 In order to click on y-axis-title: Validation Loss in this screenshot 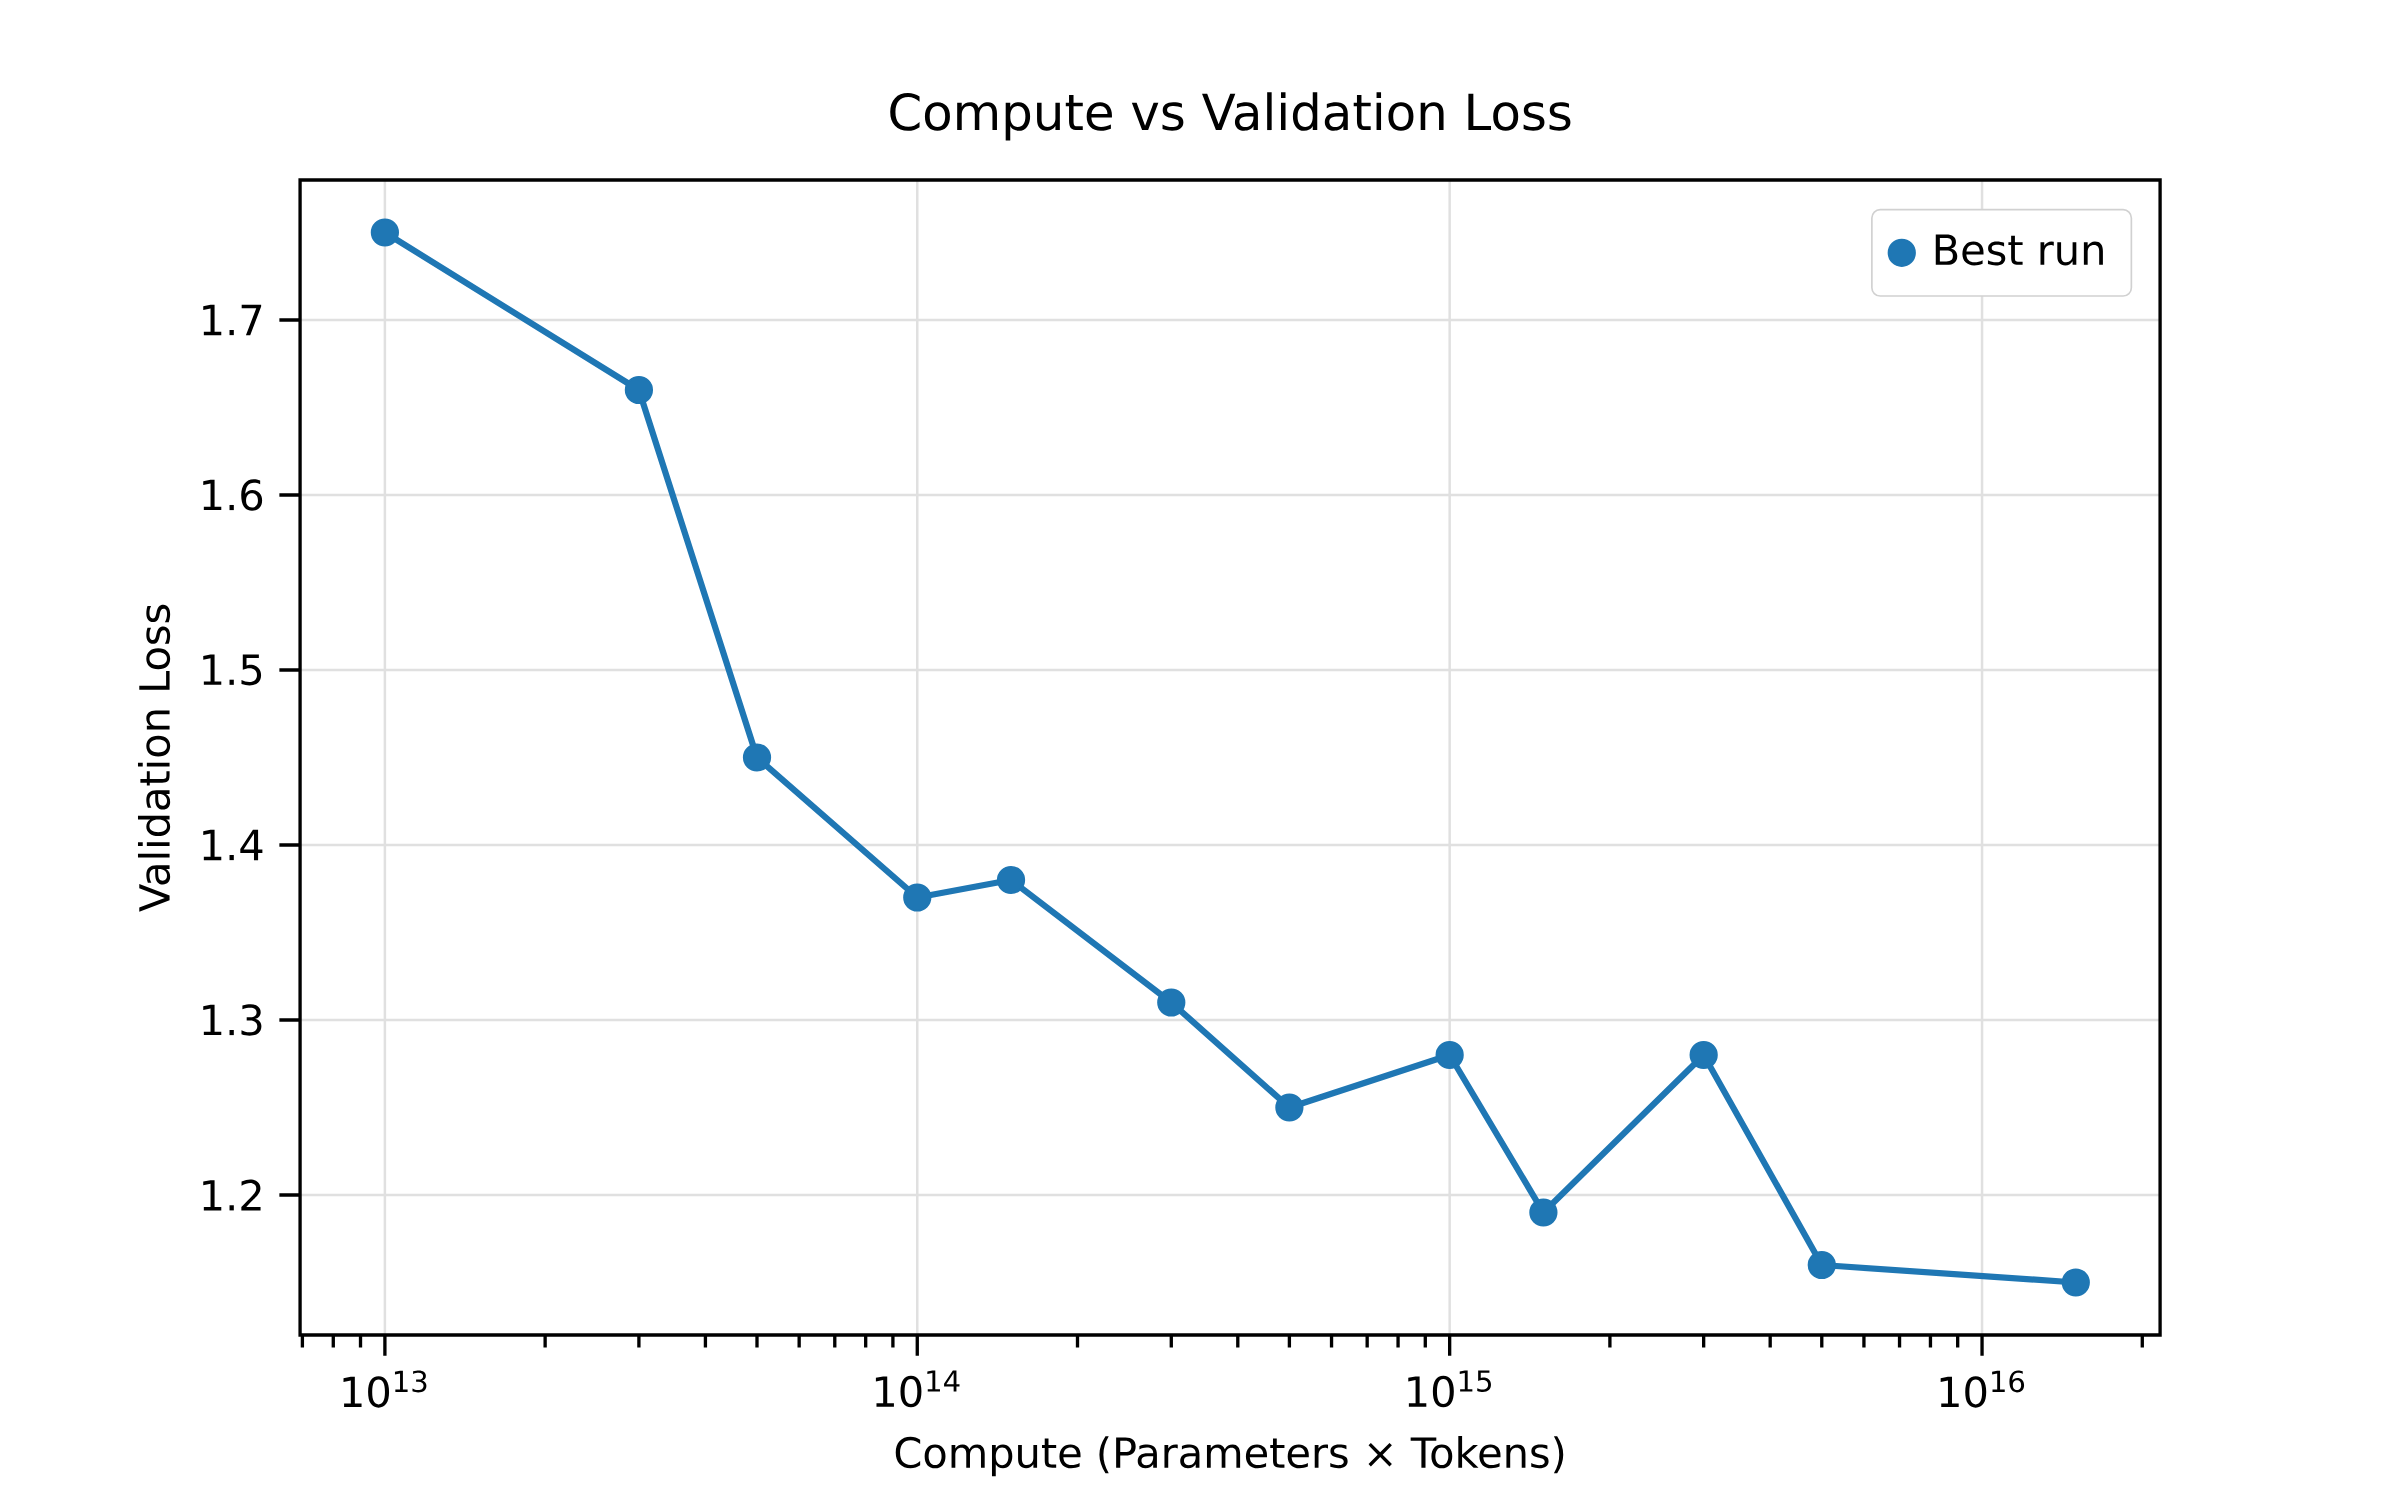, I will do `click(154, 758)`.